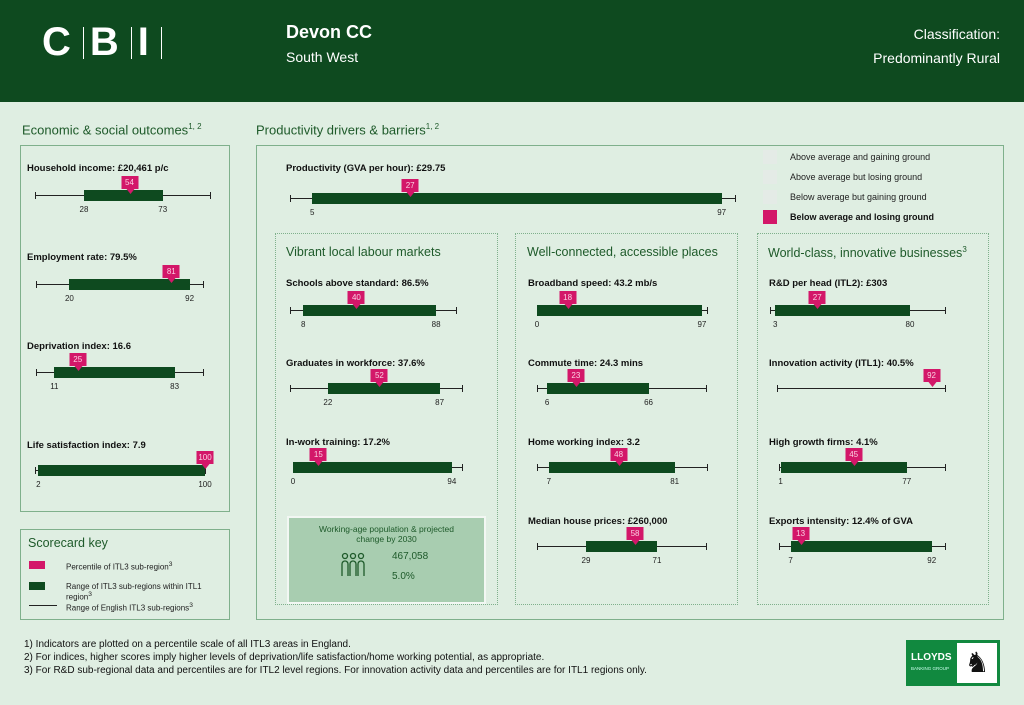 The image size is (1024, 705). Describe the element at coordinates (775, 324) in the screenshot. I see `range-min-label: 3` at that location.